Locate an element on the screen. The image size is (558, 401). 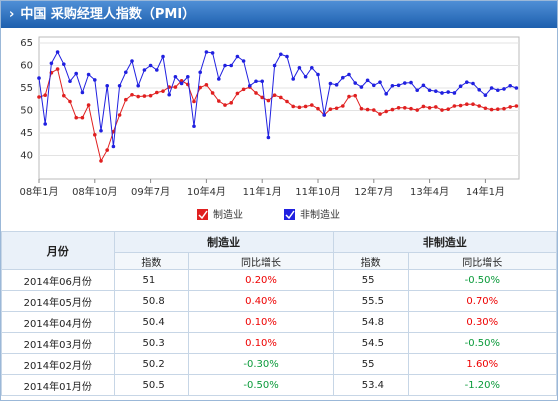
month-cell: 2014年01月份 is located at coordinates (58, 385).